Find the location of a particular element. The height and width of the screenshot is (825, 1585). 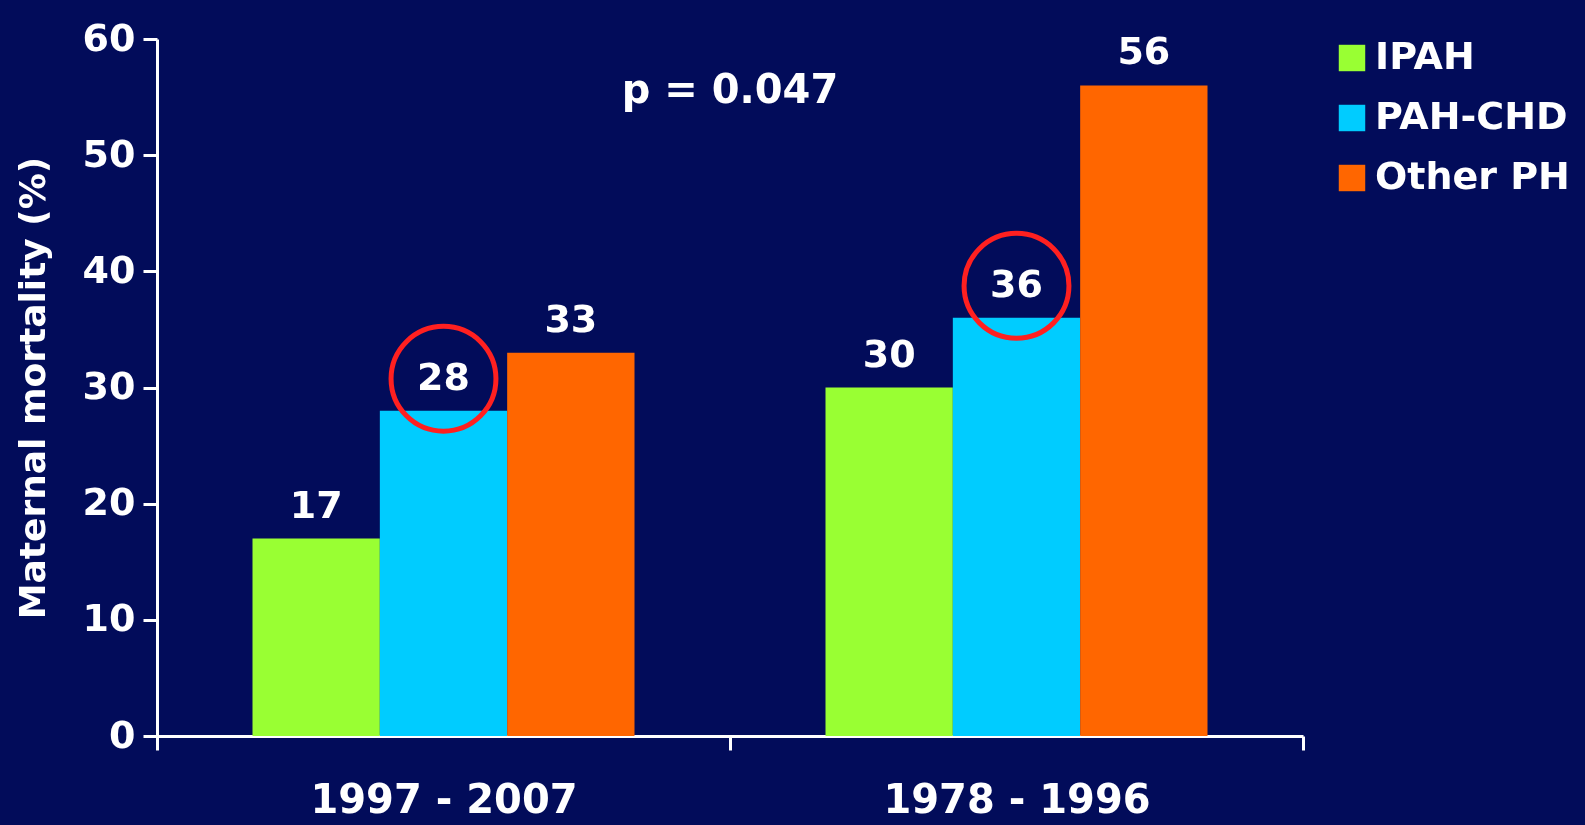

y-tick-label: 10 is located at coordinates (109, 618).